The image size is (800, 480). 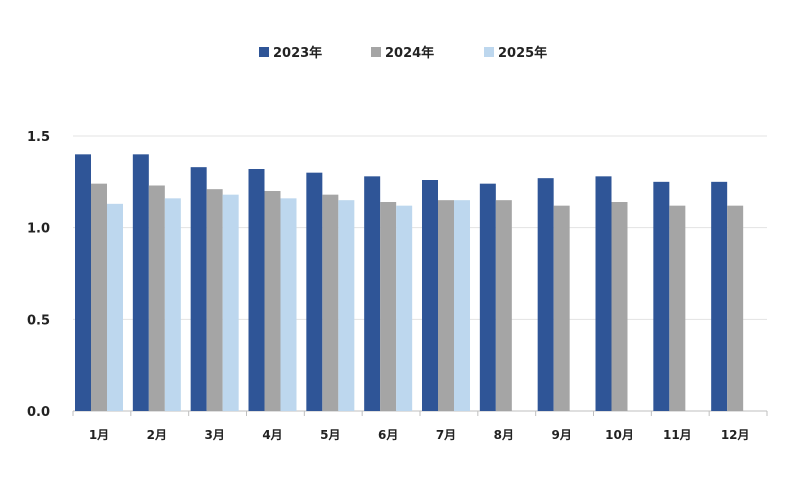 What do you see at coordinates (330, 435) in the screenshot?
I see `x-tick-label: 5月` at bounding box center [330, 435].